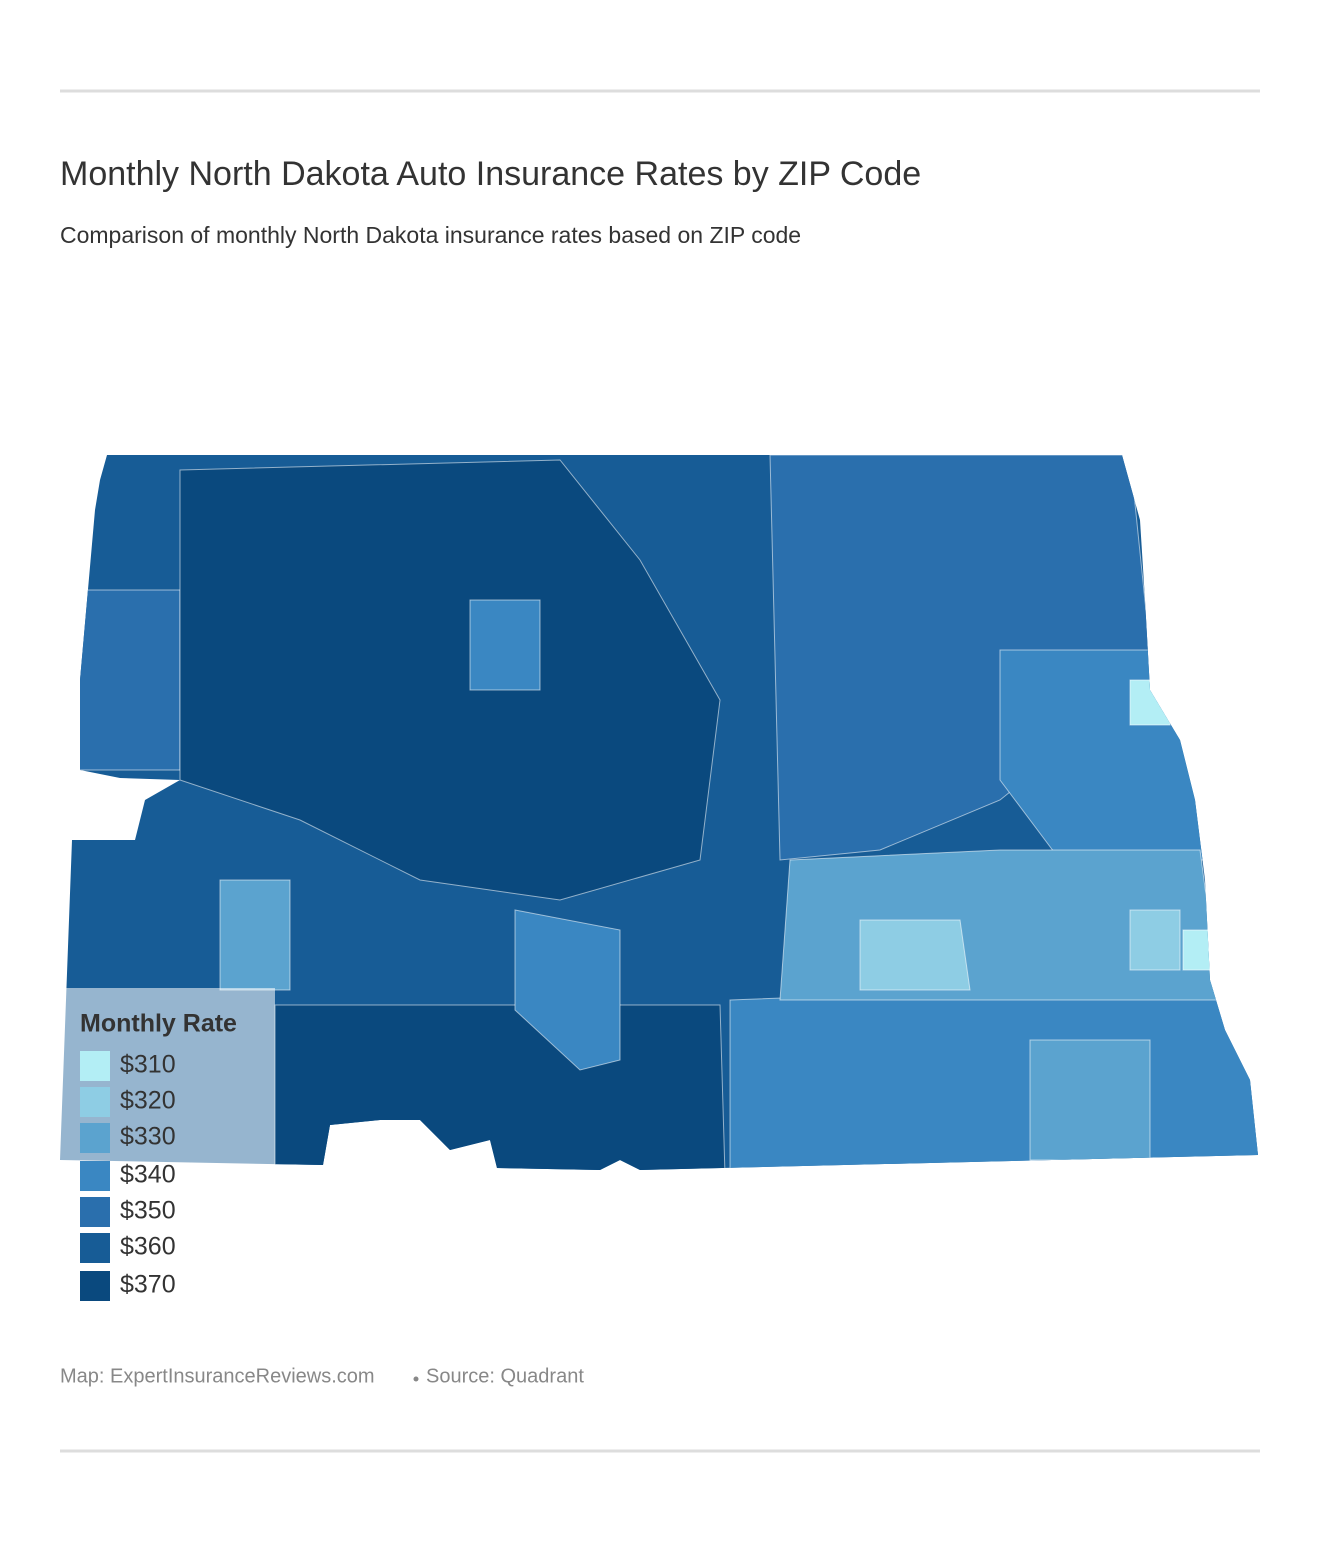 The height and width of the screenshot is (1544, 1320). I want to click on legend-label: $360, so click(148, 1247).